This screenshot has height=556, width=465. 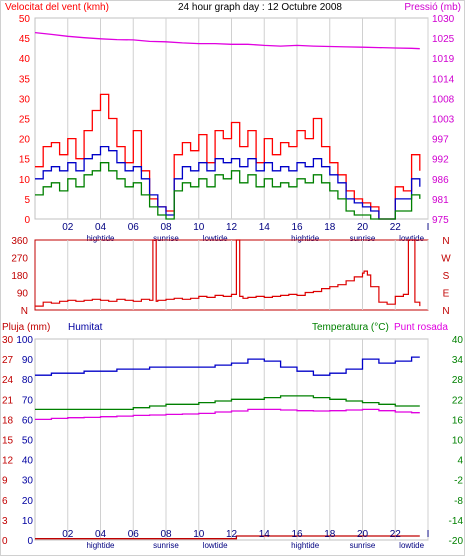 What do you see at coordinates (199, 534) in the screenshot?
I see `hour-tick-label: 10` at bounding box center [199, 534].